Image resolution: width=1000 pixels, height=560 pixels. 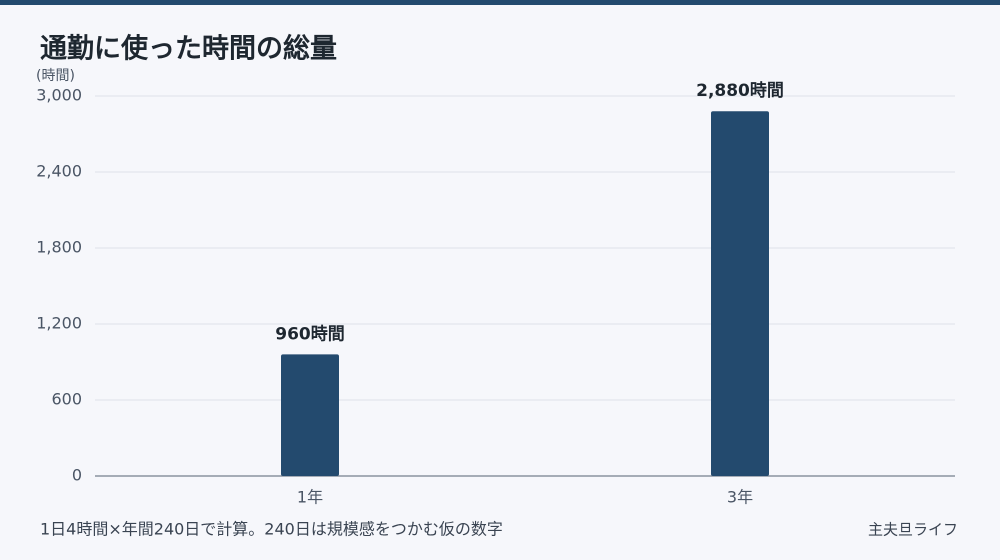 What do you see at coordinates (77, 475) in the screenshot?
I see `y-tick-label: 0` at bounding box center [77, 475].